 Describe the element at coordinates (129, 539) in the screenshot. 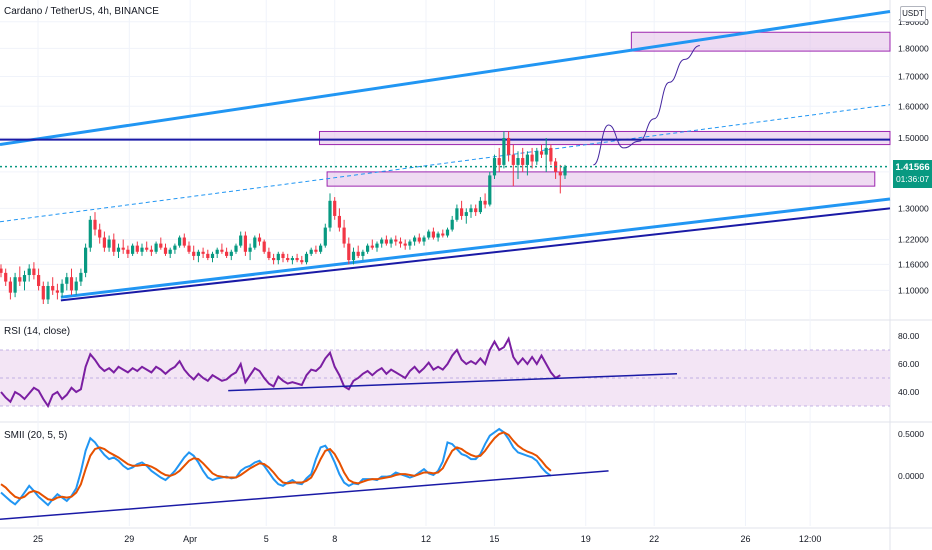

I see `time-tick-label: 29` at that location.